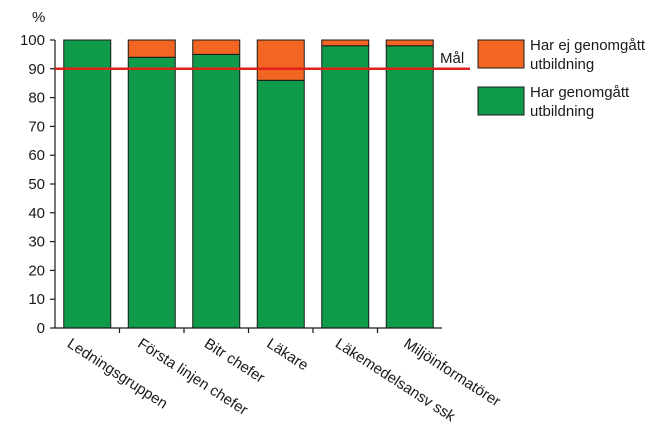 Image resolution: width=671 pixels, height=441 pixels. Describe the element at coordinates (395, 380) in the screenshot. I see `x-tick-label: Läkemedelsansv ssk` at that location.